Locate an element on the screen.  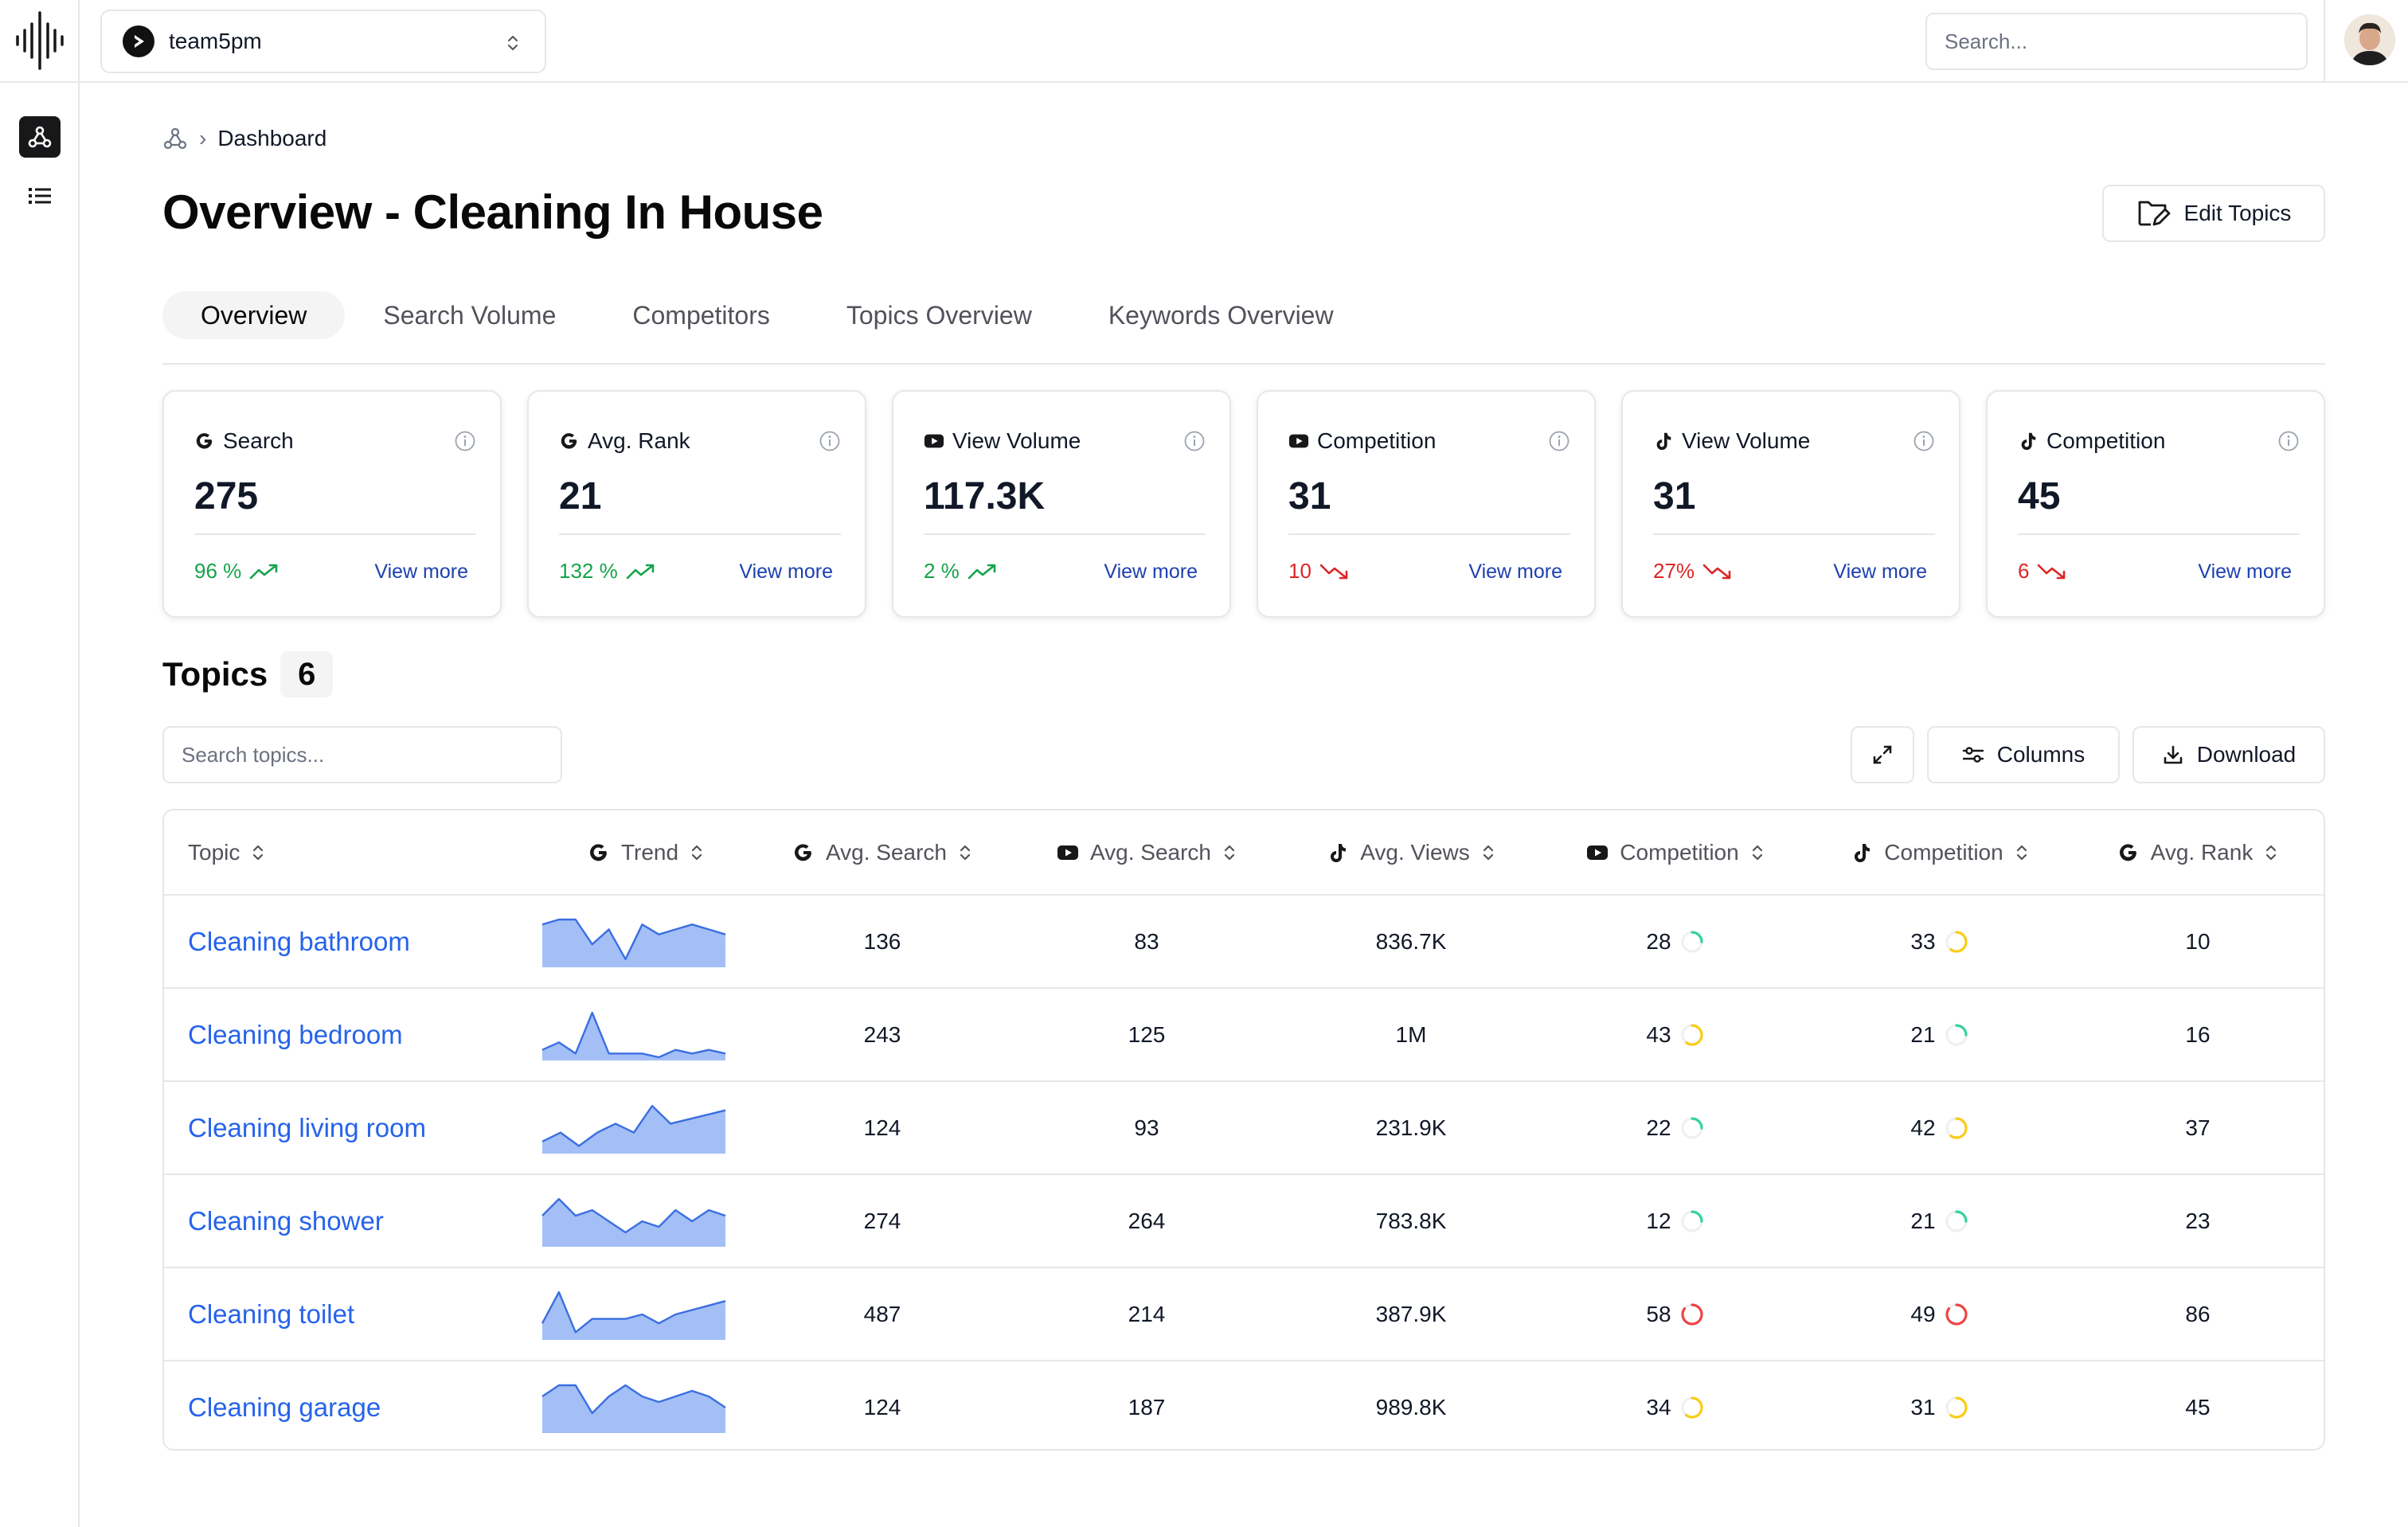
column-header: Trend is located at coordinates (645, 853).